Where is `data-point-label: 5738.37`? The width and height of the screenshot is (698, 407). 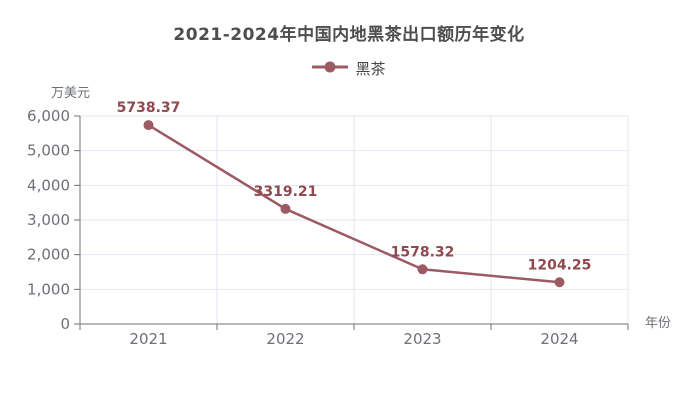 data-point-label: 5738.37 is located at coordinates (149, 108).